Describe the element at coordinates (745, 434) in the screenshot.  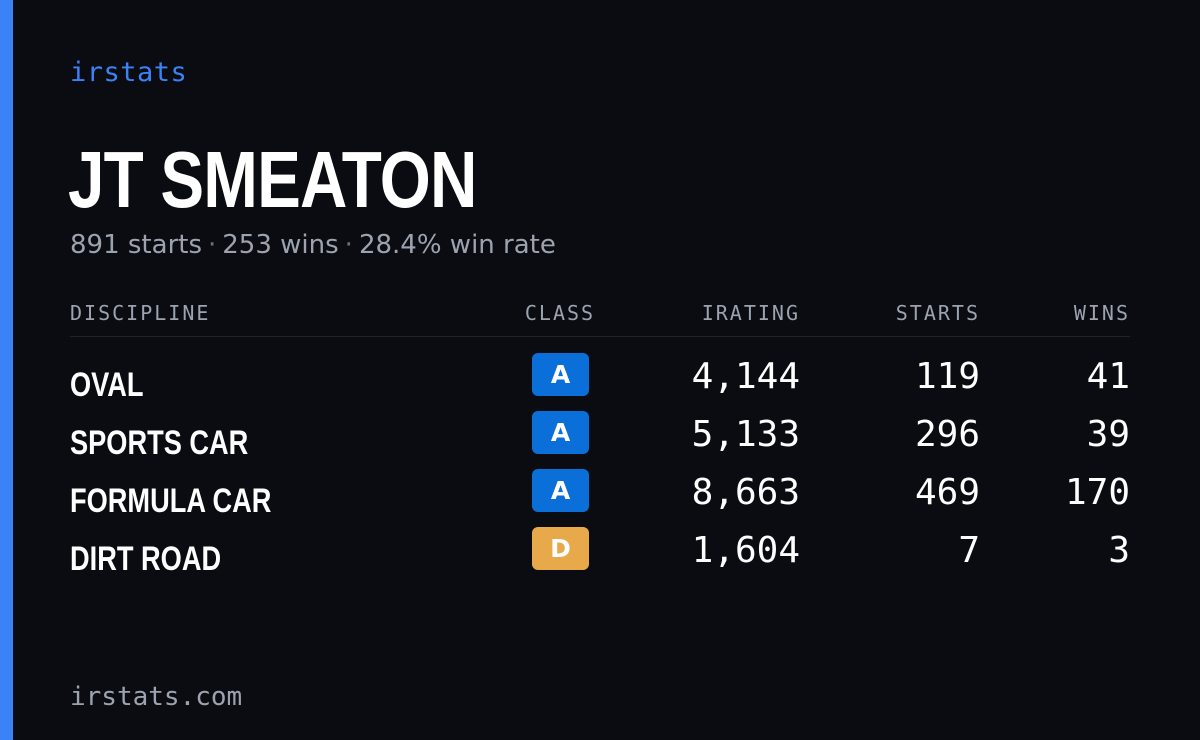
I see `row-irating: 5,133` at that location.